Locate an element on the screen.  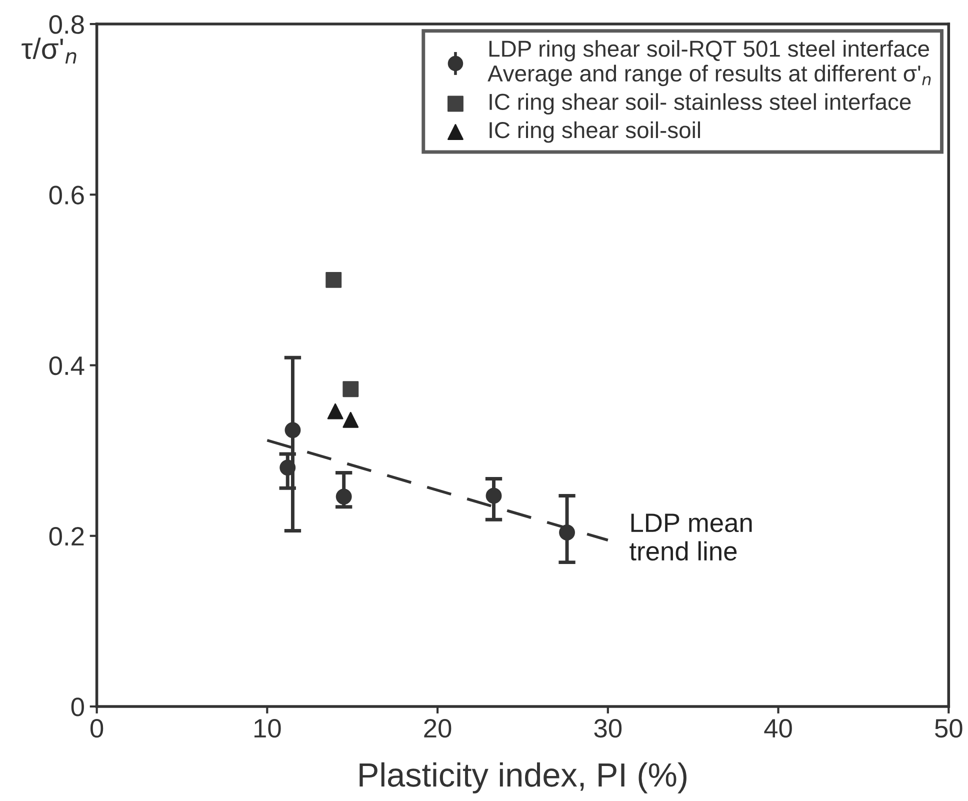
x-tick-label: 10 is located at coordinates (267, 728).